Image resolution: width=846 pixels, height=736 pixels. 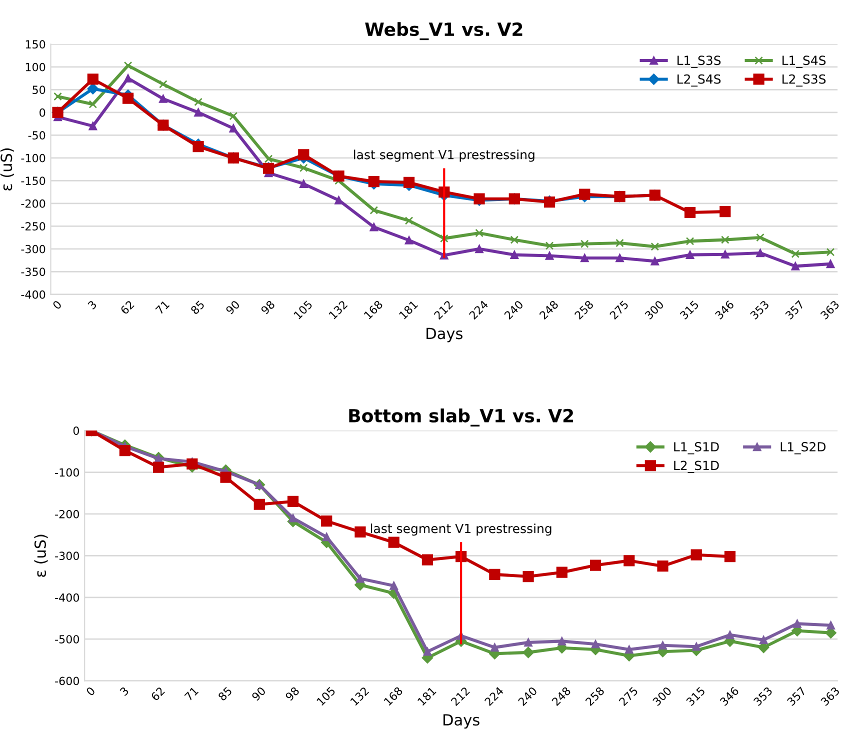 What do you see at coordinates (461, 417) in the screenshot?
I see `chart-title: Bottom slab_V1 vs. V2` at bounding box center [461, 417].